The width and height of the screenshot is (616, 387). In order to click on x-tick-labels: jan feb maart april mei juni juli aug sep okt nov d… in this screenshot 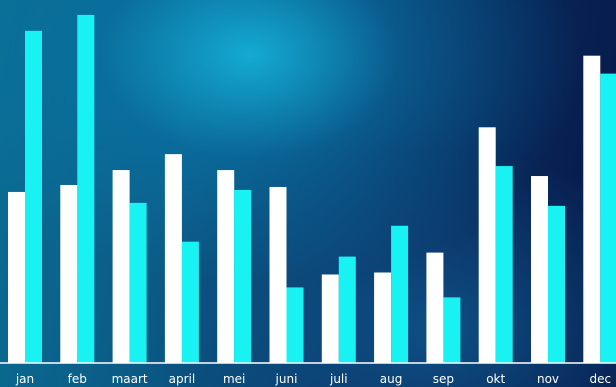, I will do `click(313, 379)`.